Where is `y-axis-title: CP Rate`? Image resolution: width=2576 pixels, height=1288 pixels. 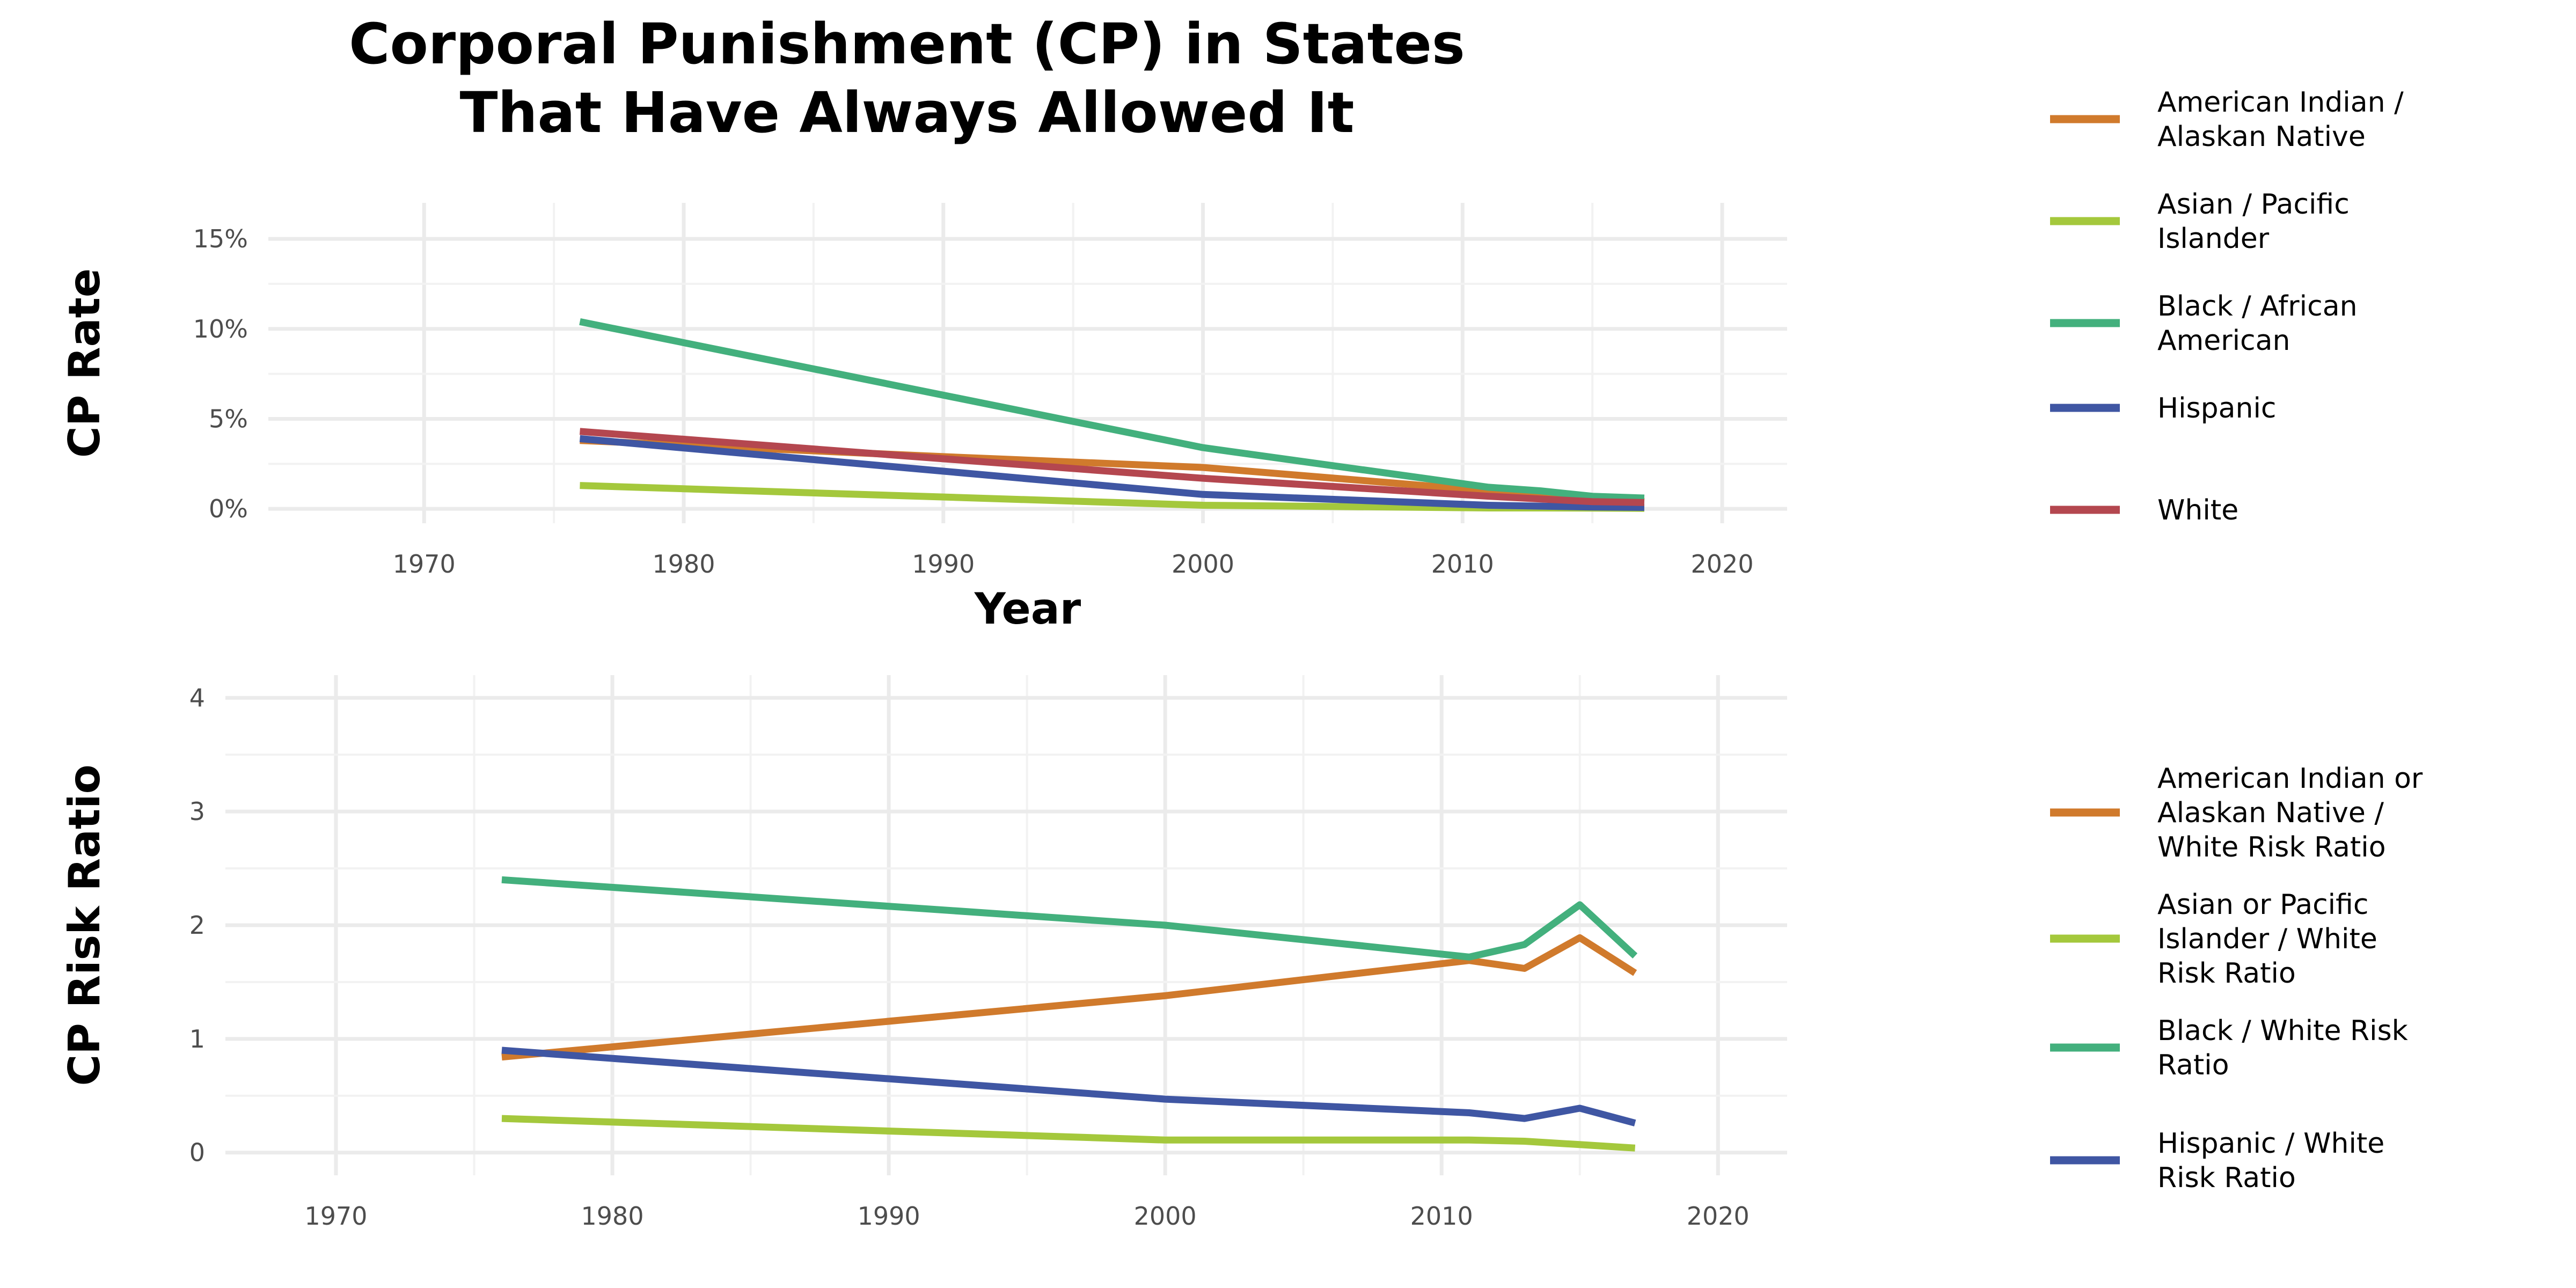
y-axis-title: CP Rate is located at coordinates (84, 363).